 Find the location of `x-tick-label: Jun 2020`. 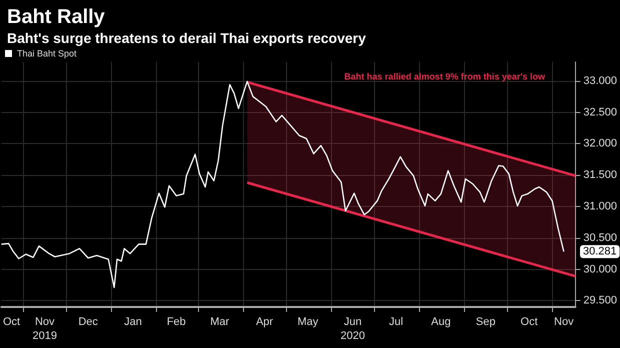

x-tick-label: Jun 2020 is located at coordinates (352, 329).